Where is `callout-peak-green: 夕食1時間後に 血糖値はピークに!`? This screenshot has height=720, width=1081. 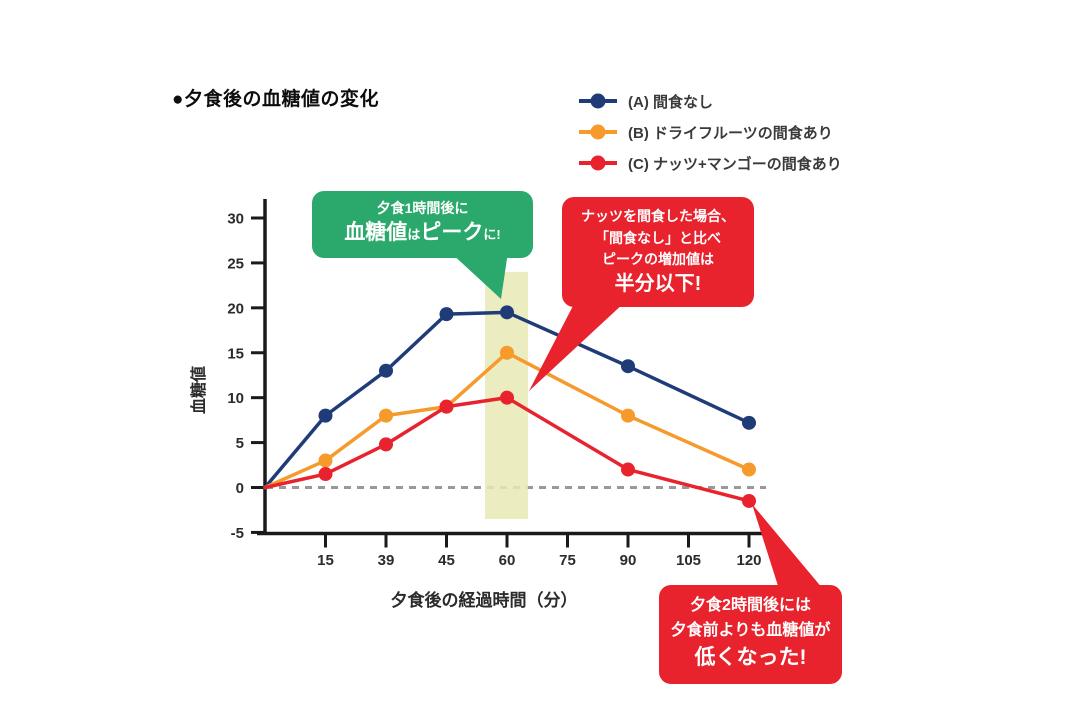
callout-peak-green: 夕食1時間後に 血糖値はピークに! is located at coordinates (422, 224).